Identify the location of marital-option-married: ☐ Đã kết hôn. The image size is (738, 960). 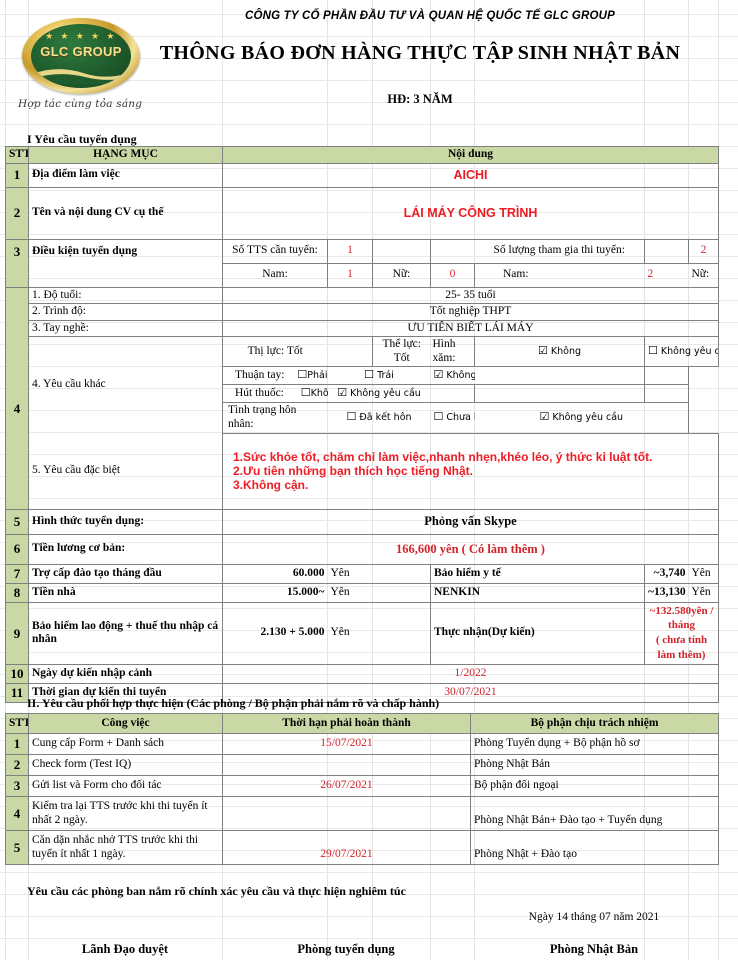
(379, 418).